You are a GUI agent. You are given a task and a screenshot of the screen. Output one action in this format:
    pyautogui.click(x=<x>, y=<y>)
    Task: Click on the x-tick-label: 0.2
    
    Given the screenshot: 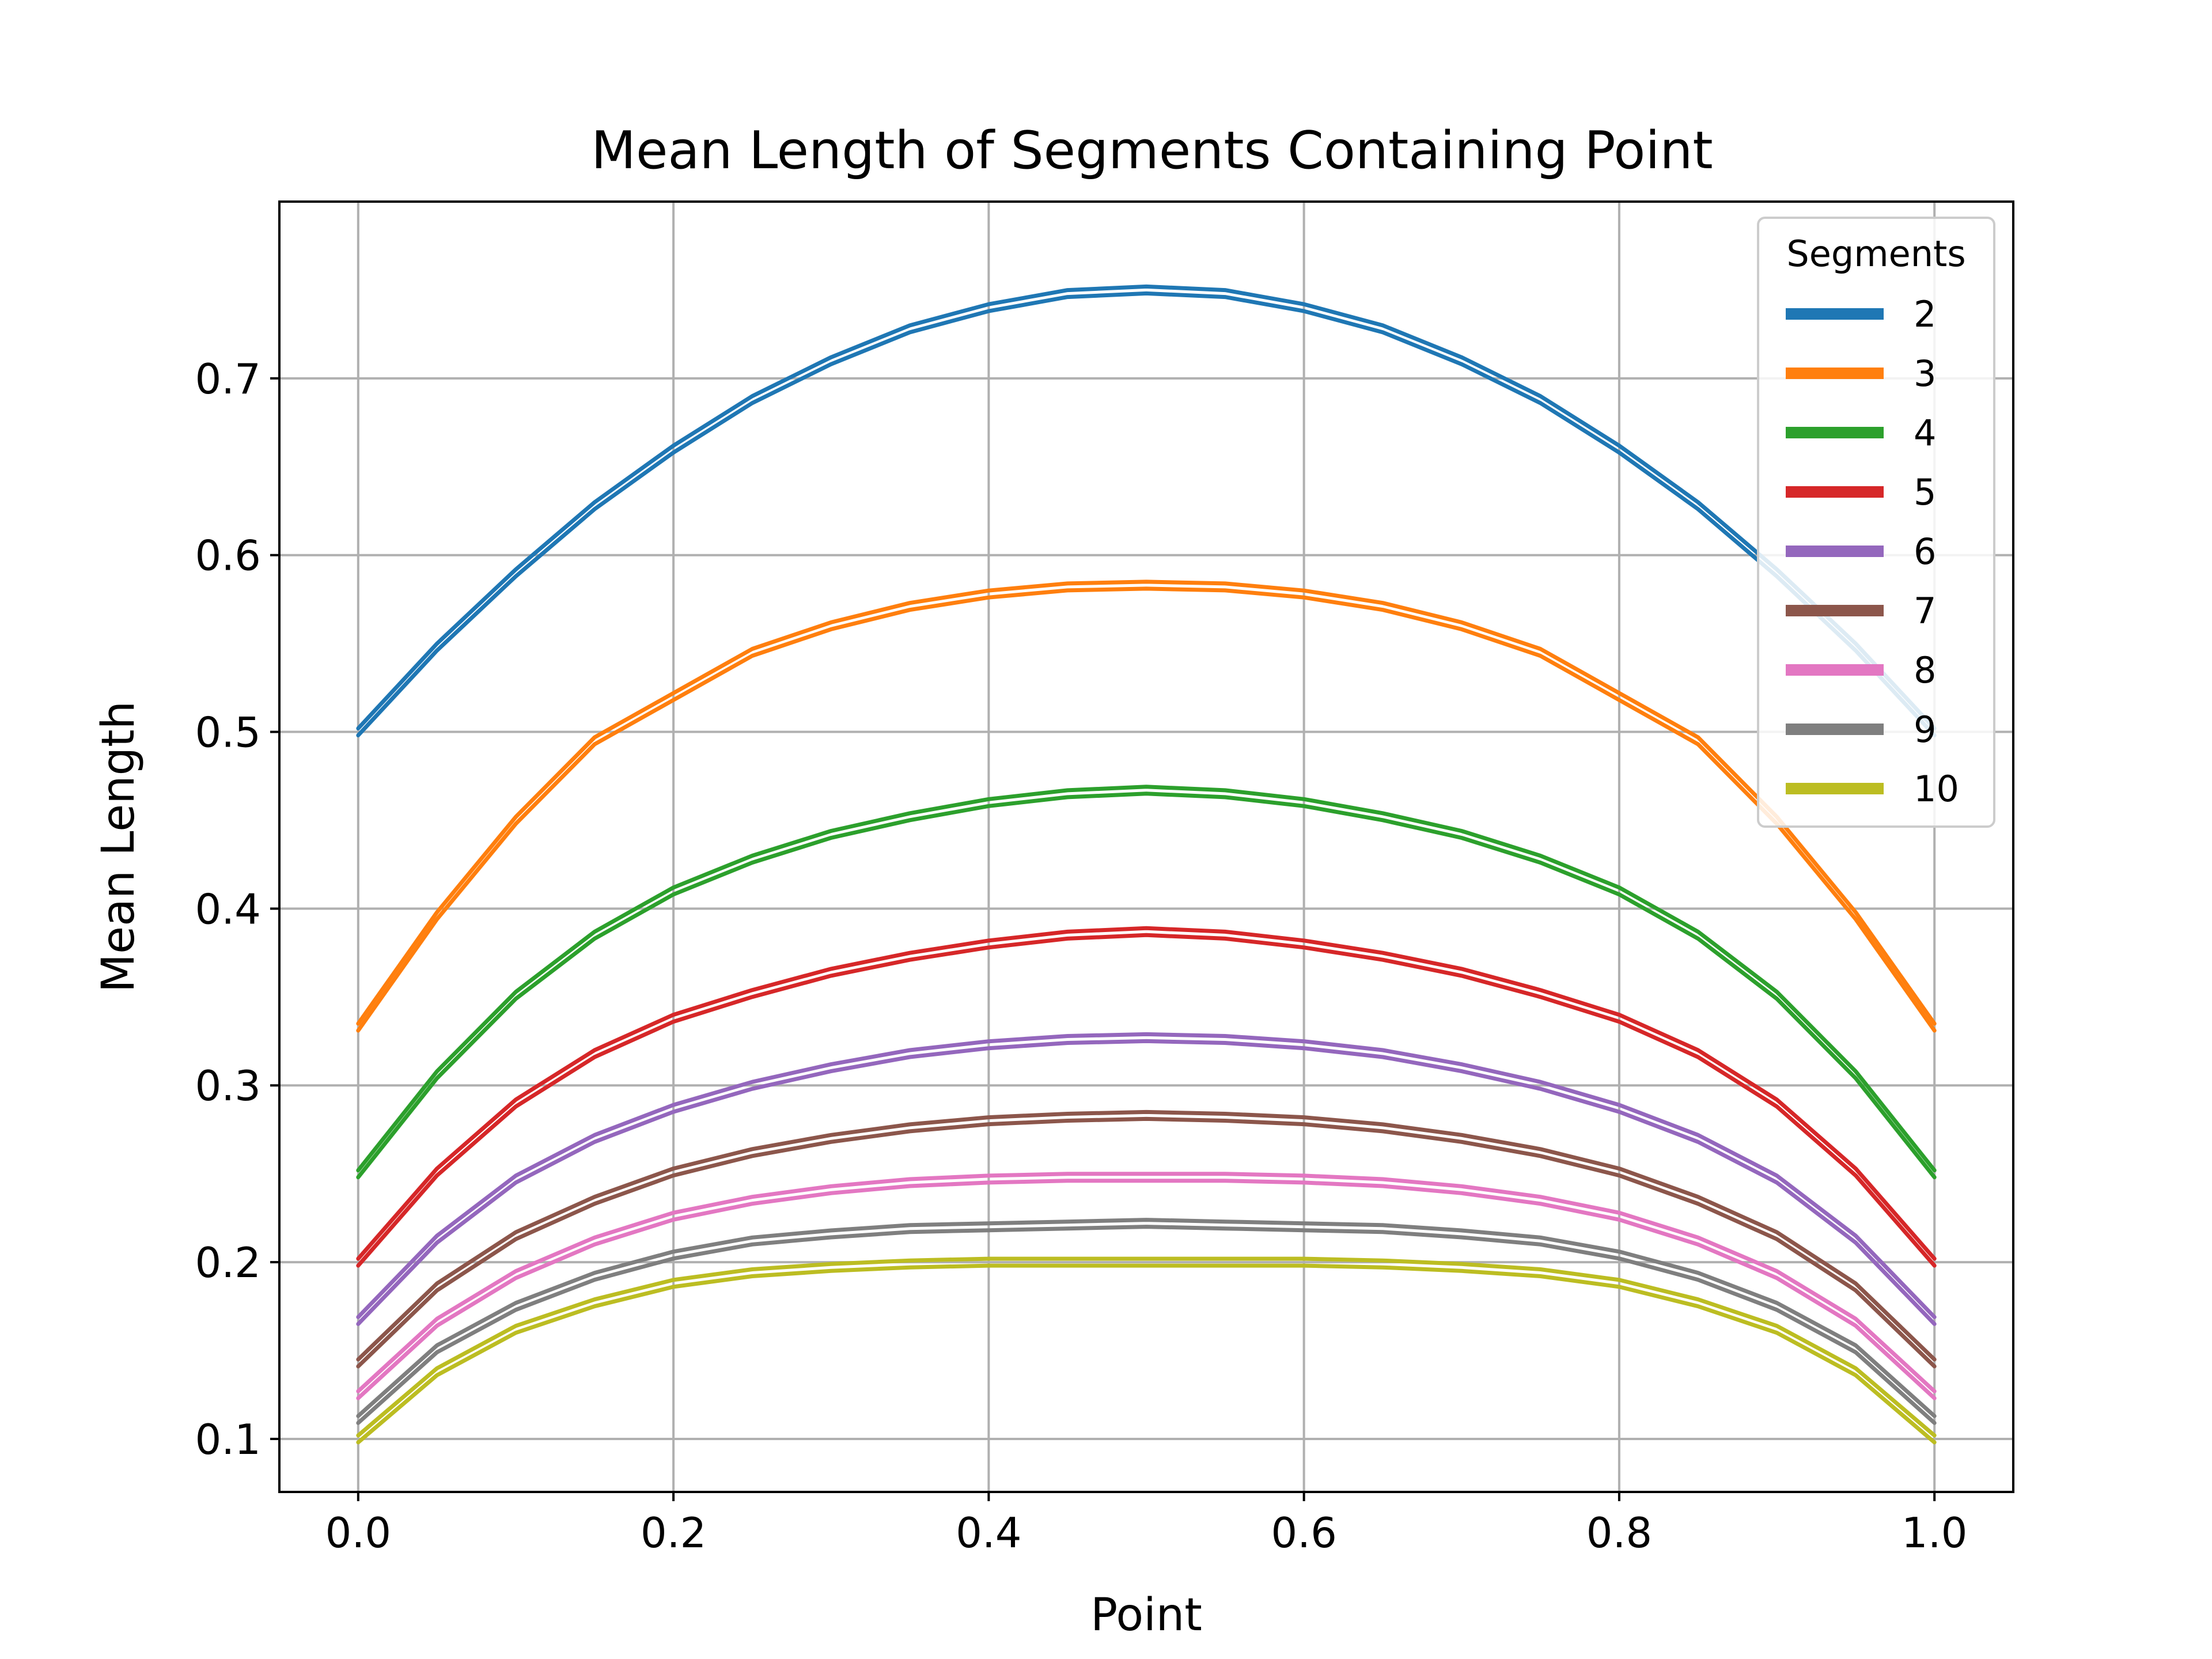 What is the action you would take?
    pyautogui.click(x=674, y=1533)
    